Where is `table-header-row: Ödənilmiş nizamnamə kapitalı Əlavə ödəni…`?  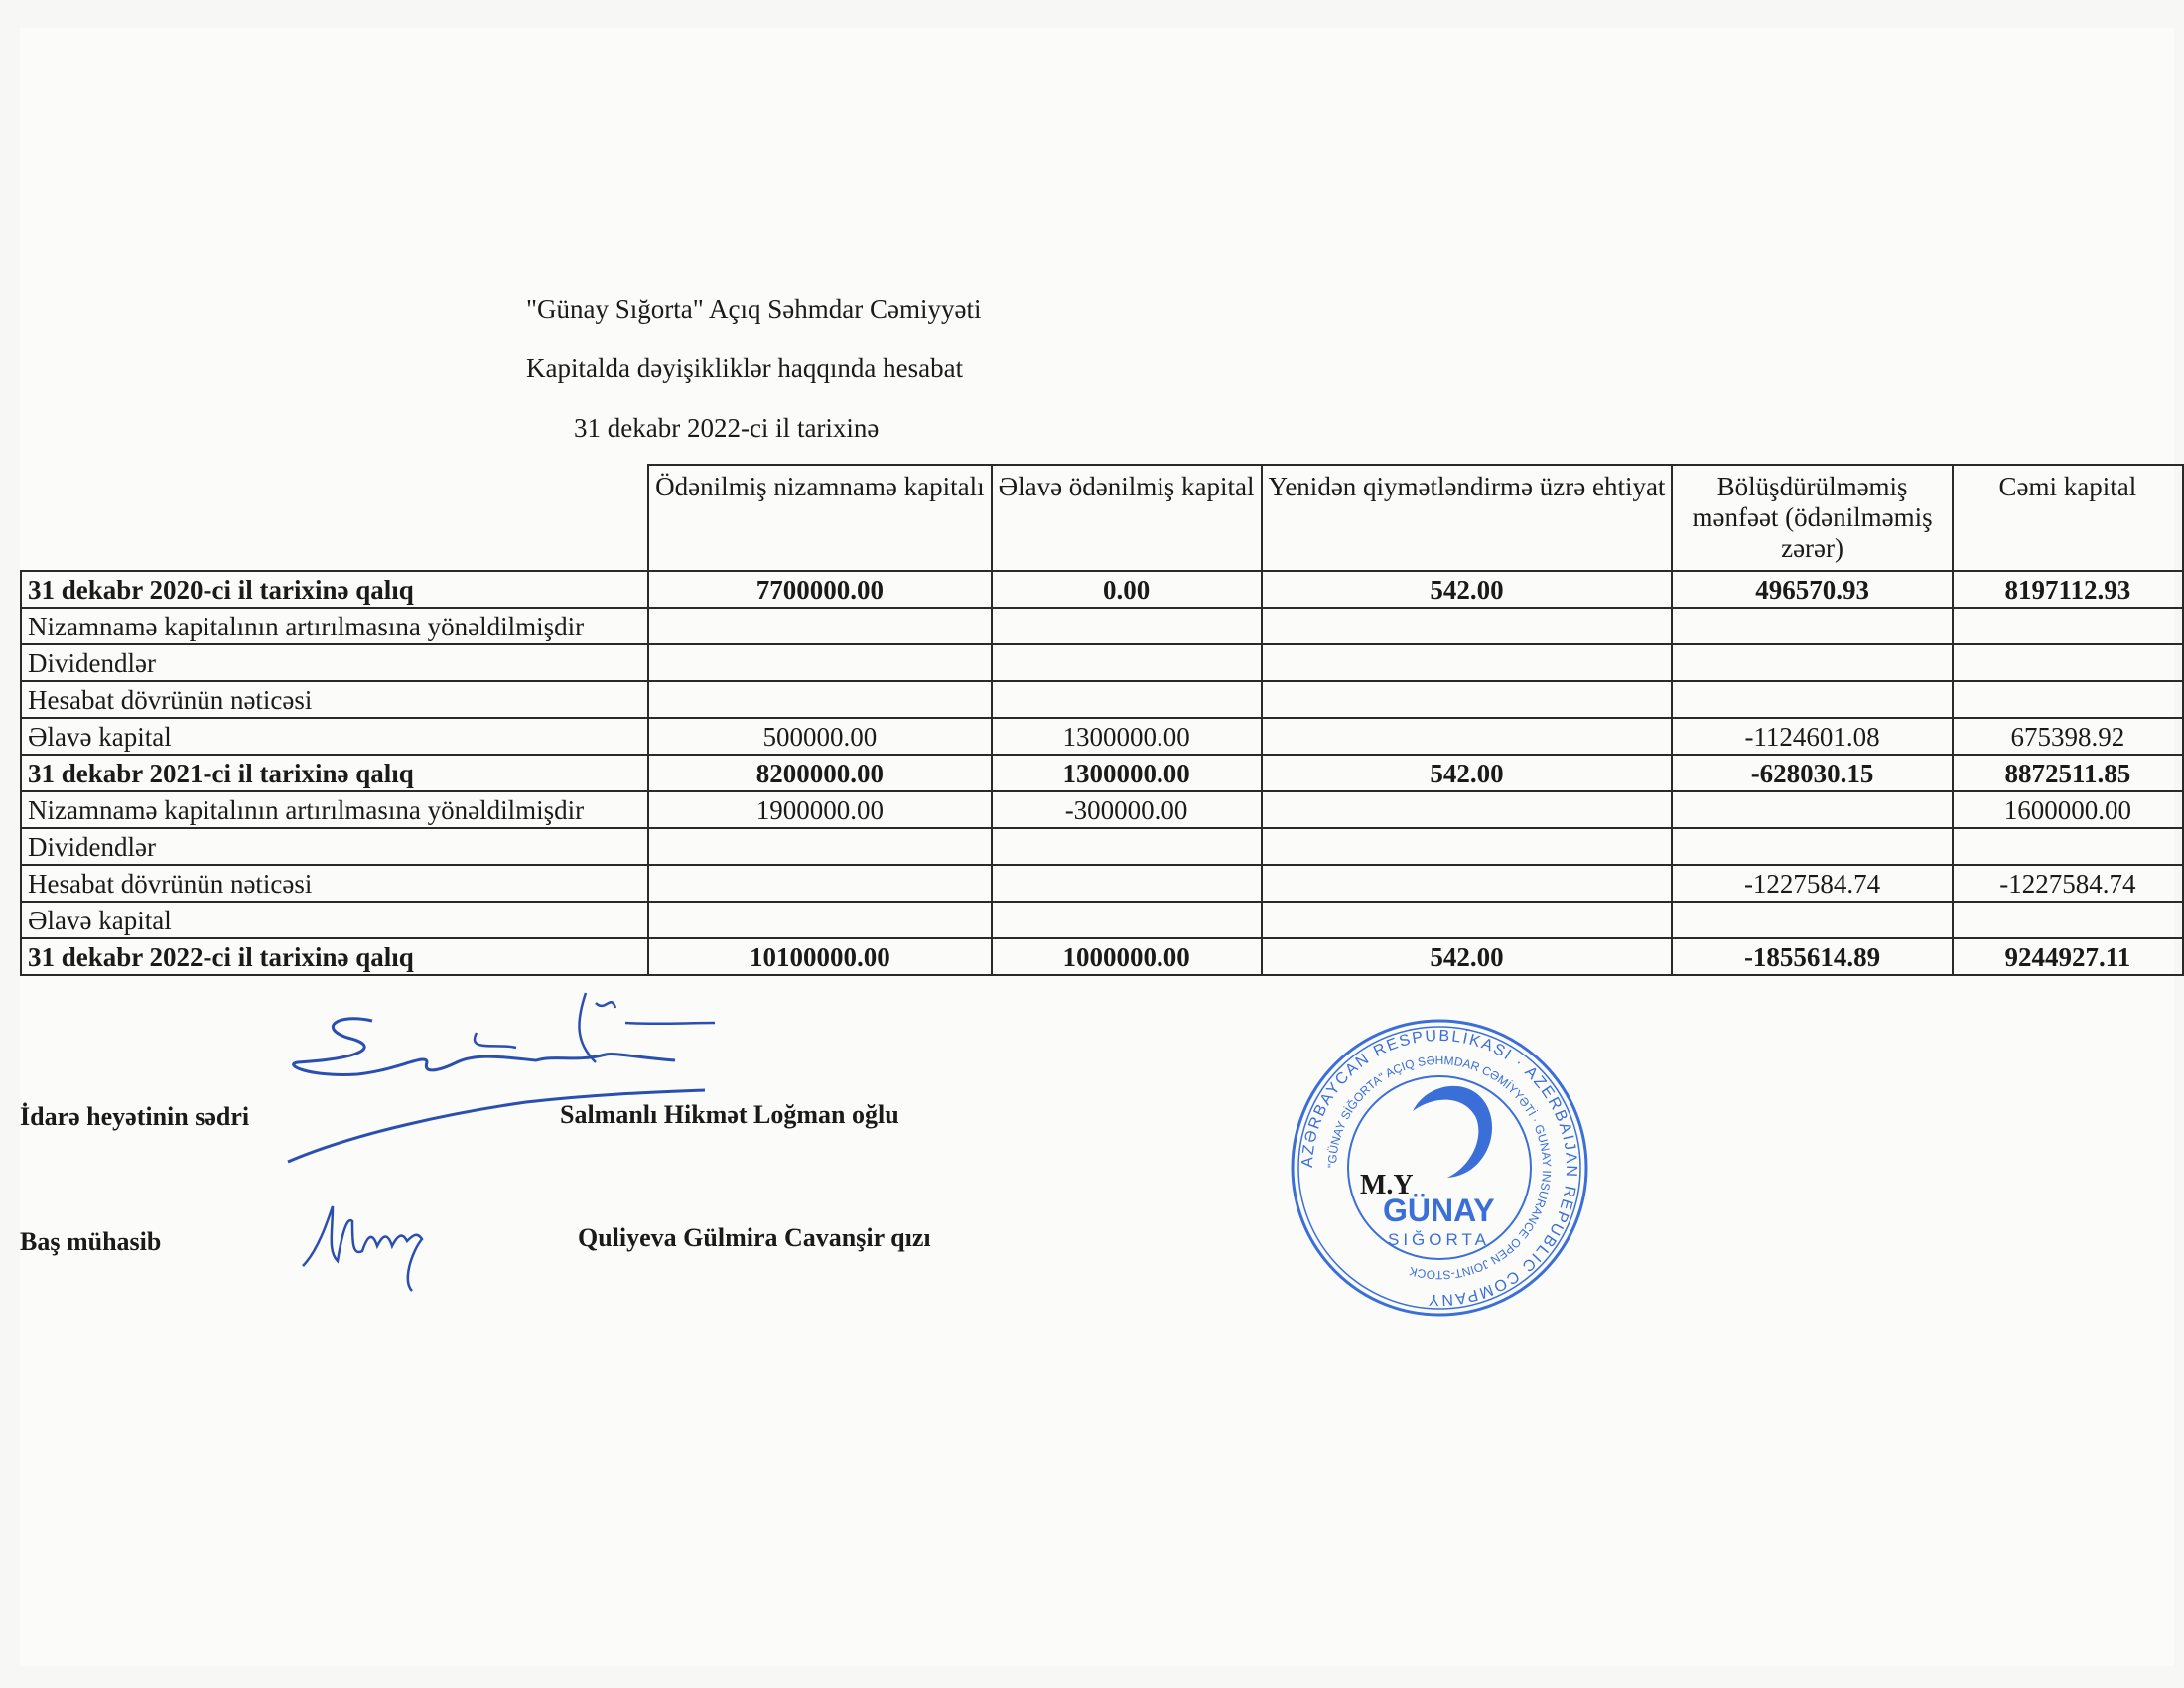
table-header-row: Ödənilmiş nizamnamə kapitalı Əlavə ödəni… is located at coordinates (1102, 518).